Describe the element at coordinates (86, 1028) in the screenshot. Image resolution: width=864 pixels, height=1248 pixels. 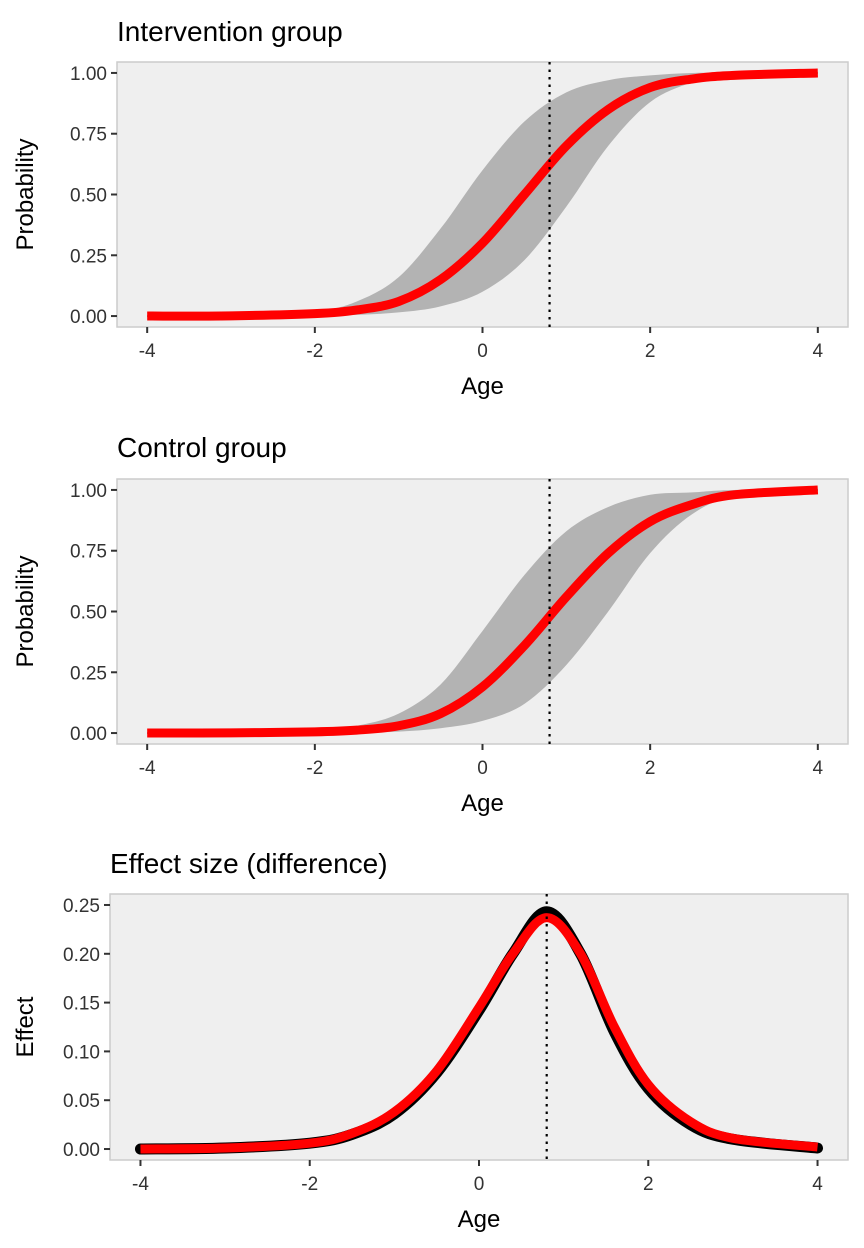
I see `y-axis-ticks: 0.00 0.05 0.10 0.15 0.20 0.25` at that location.